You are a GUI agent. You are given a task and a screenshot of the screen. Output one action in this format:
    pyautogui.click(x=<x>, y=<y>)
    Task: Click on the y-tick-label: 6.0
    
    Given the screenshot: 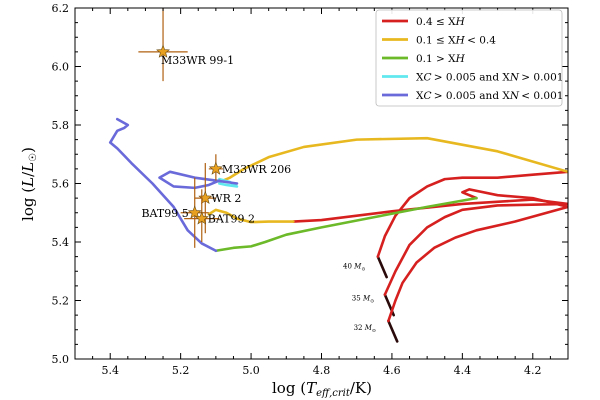 What is the action you would take?
    pyautogui.click(x=61, y=67)
    